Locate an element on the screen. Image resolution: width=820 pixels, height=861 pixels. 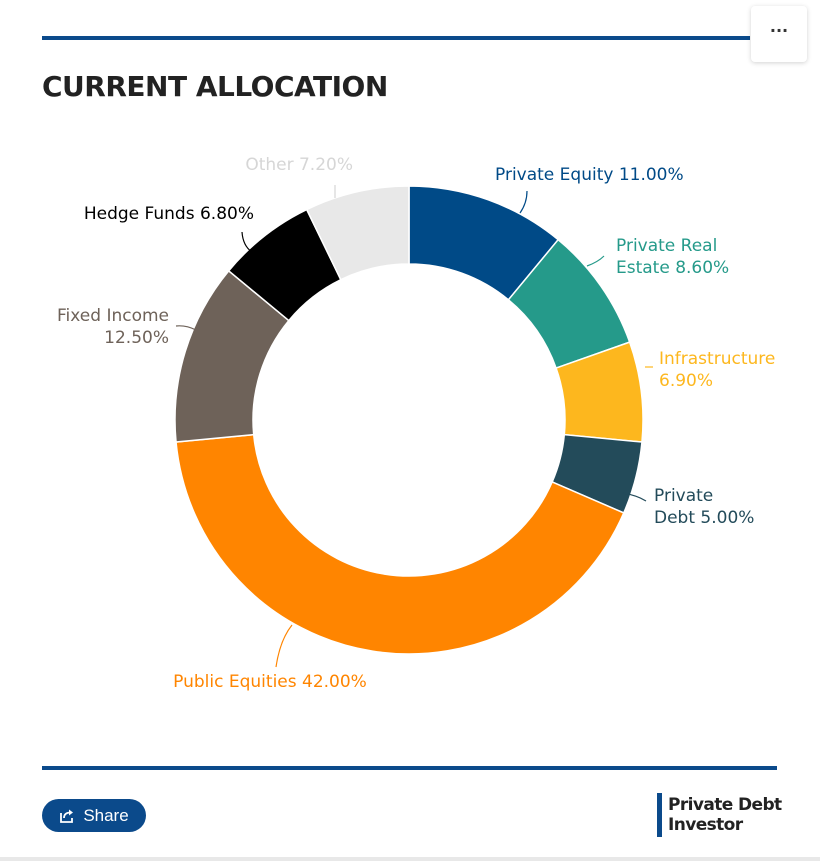
logo-line-1: Private Debt is located at coordinates (725, 805).